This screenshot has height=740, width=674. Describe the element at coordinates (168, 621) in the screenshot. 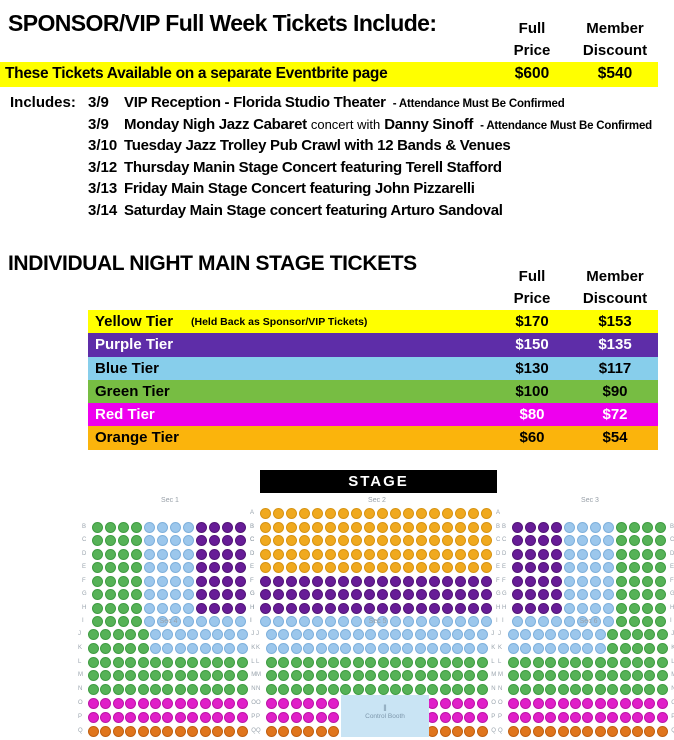

I see `section-label: Sec 4` at that location.